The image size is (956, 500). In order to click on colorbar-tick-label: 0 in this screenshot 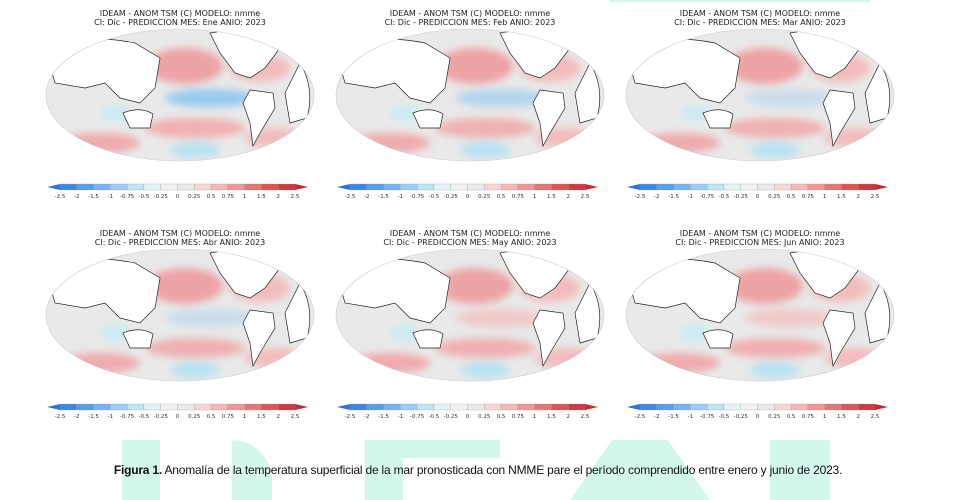, I will do `click(178, 197)`.